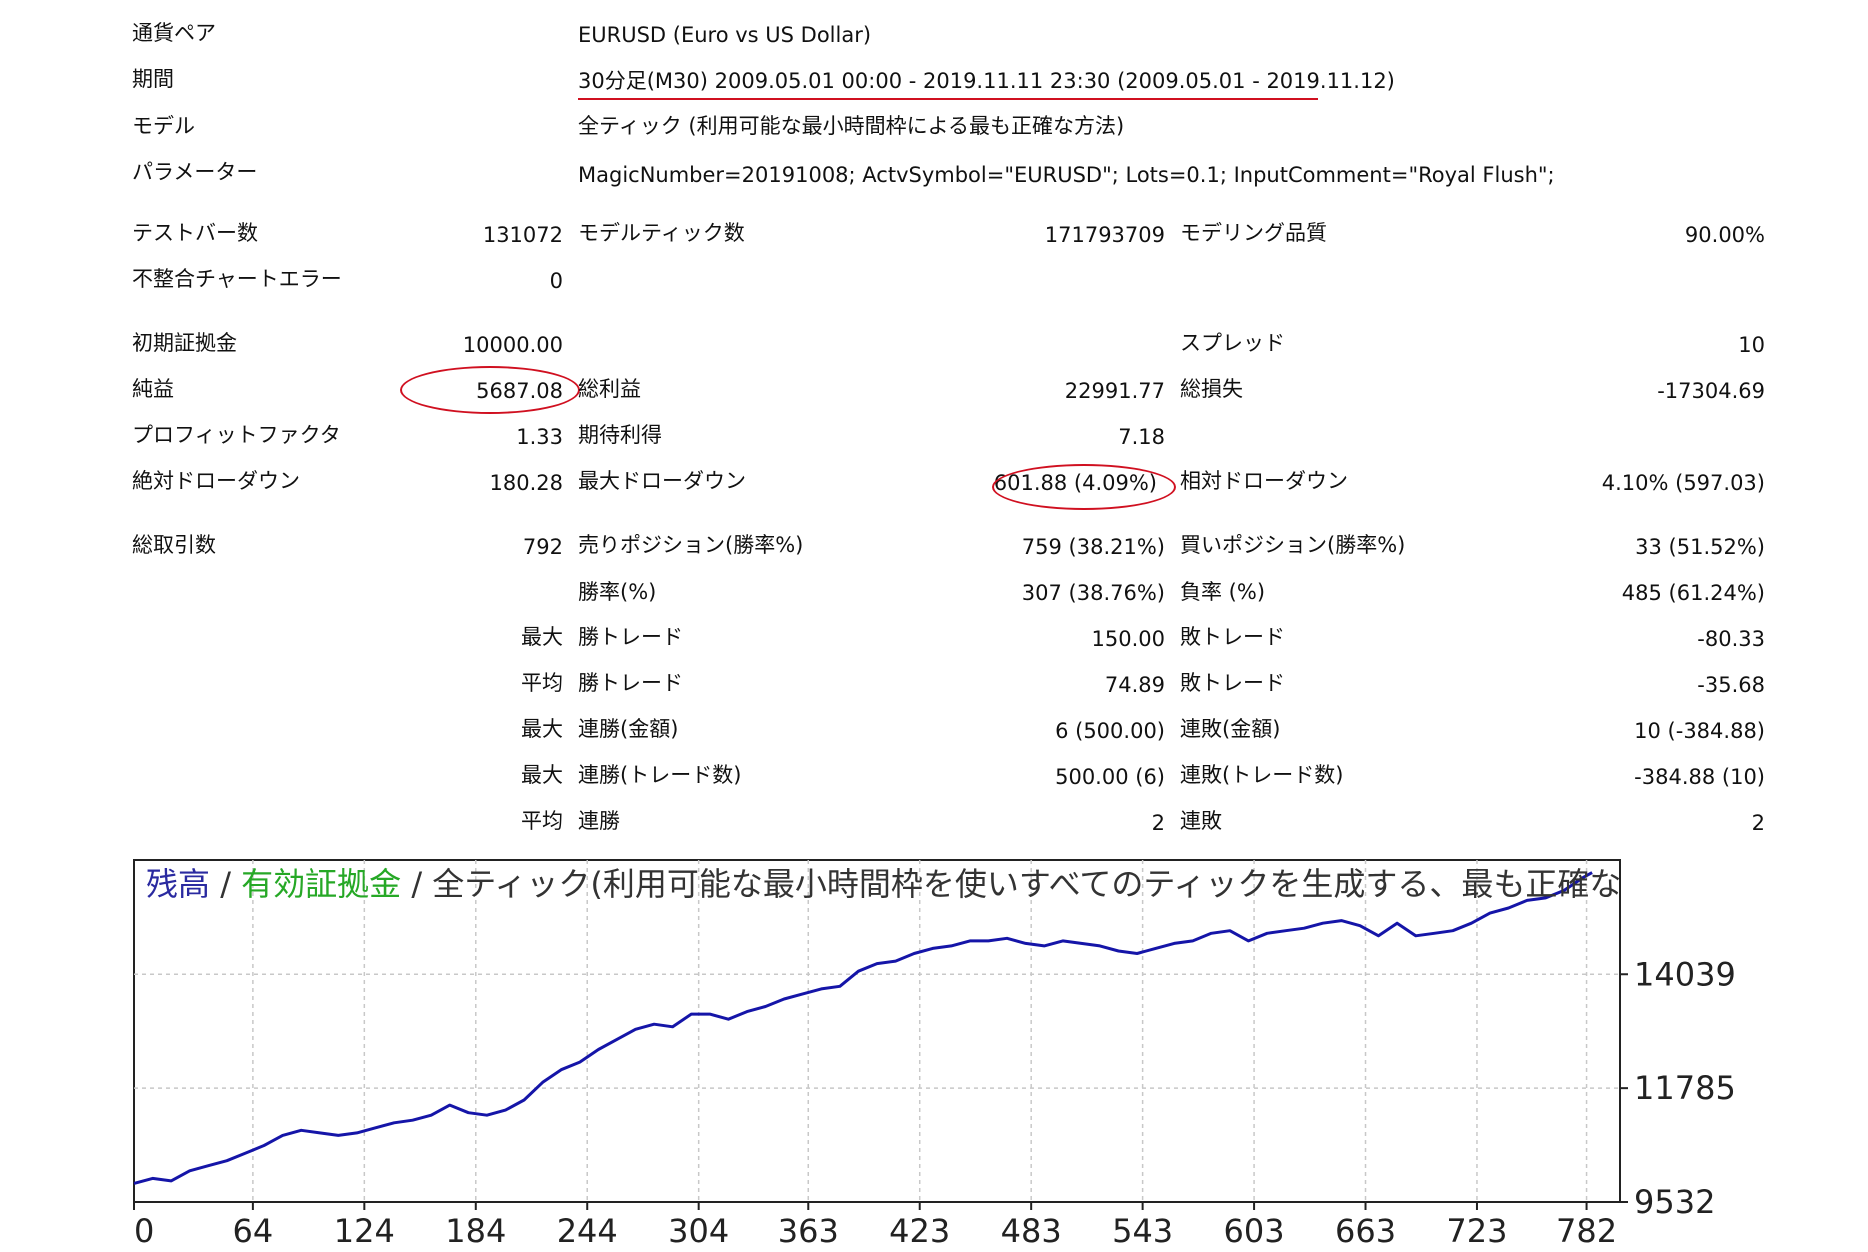 The height and width of the screenshot is (1252, 1868). What do you see at coordinates (542, 729) in the screenshot?
I see `max-prefix-2: 最大` at bounding box center [542, 729].